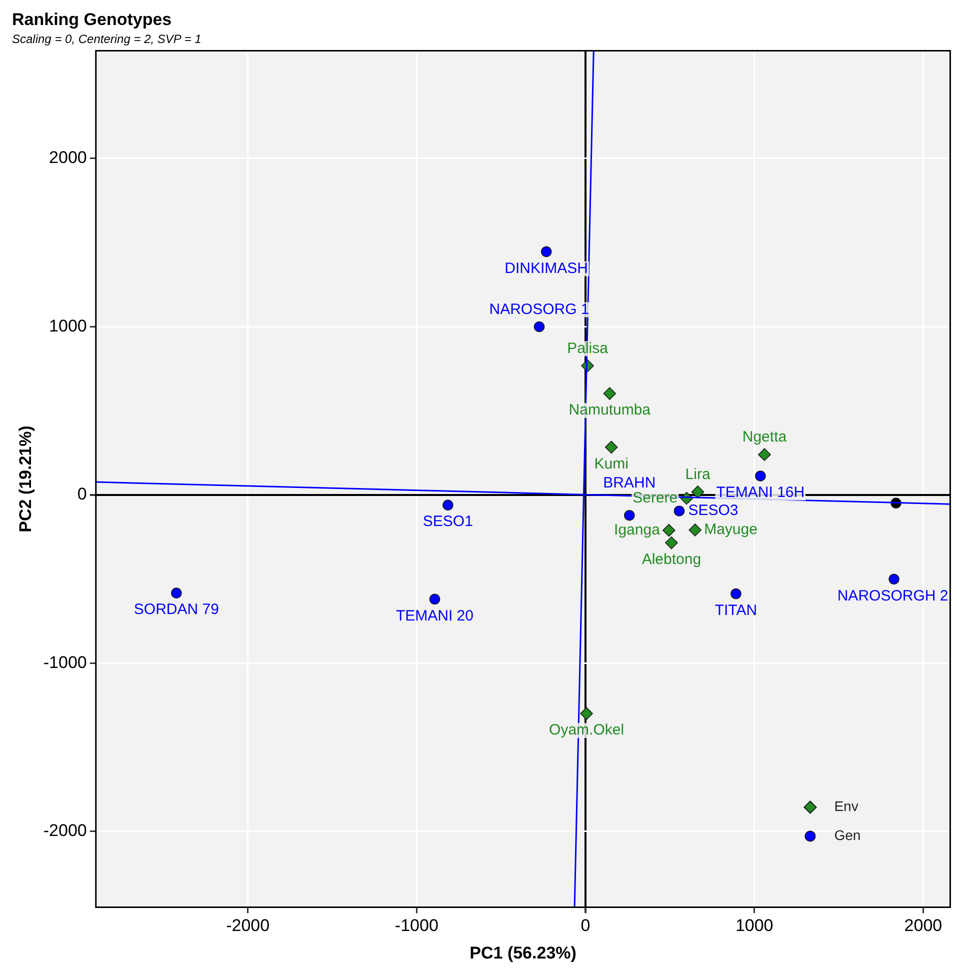 The height and width of the screenshot is (968, 957). Describe the element at coordinates (672, 559) in the screenshot. I see `annotation: Alebtong` at that location.